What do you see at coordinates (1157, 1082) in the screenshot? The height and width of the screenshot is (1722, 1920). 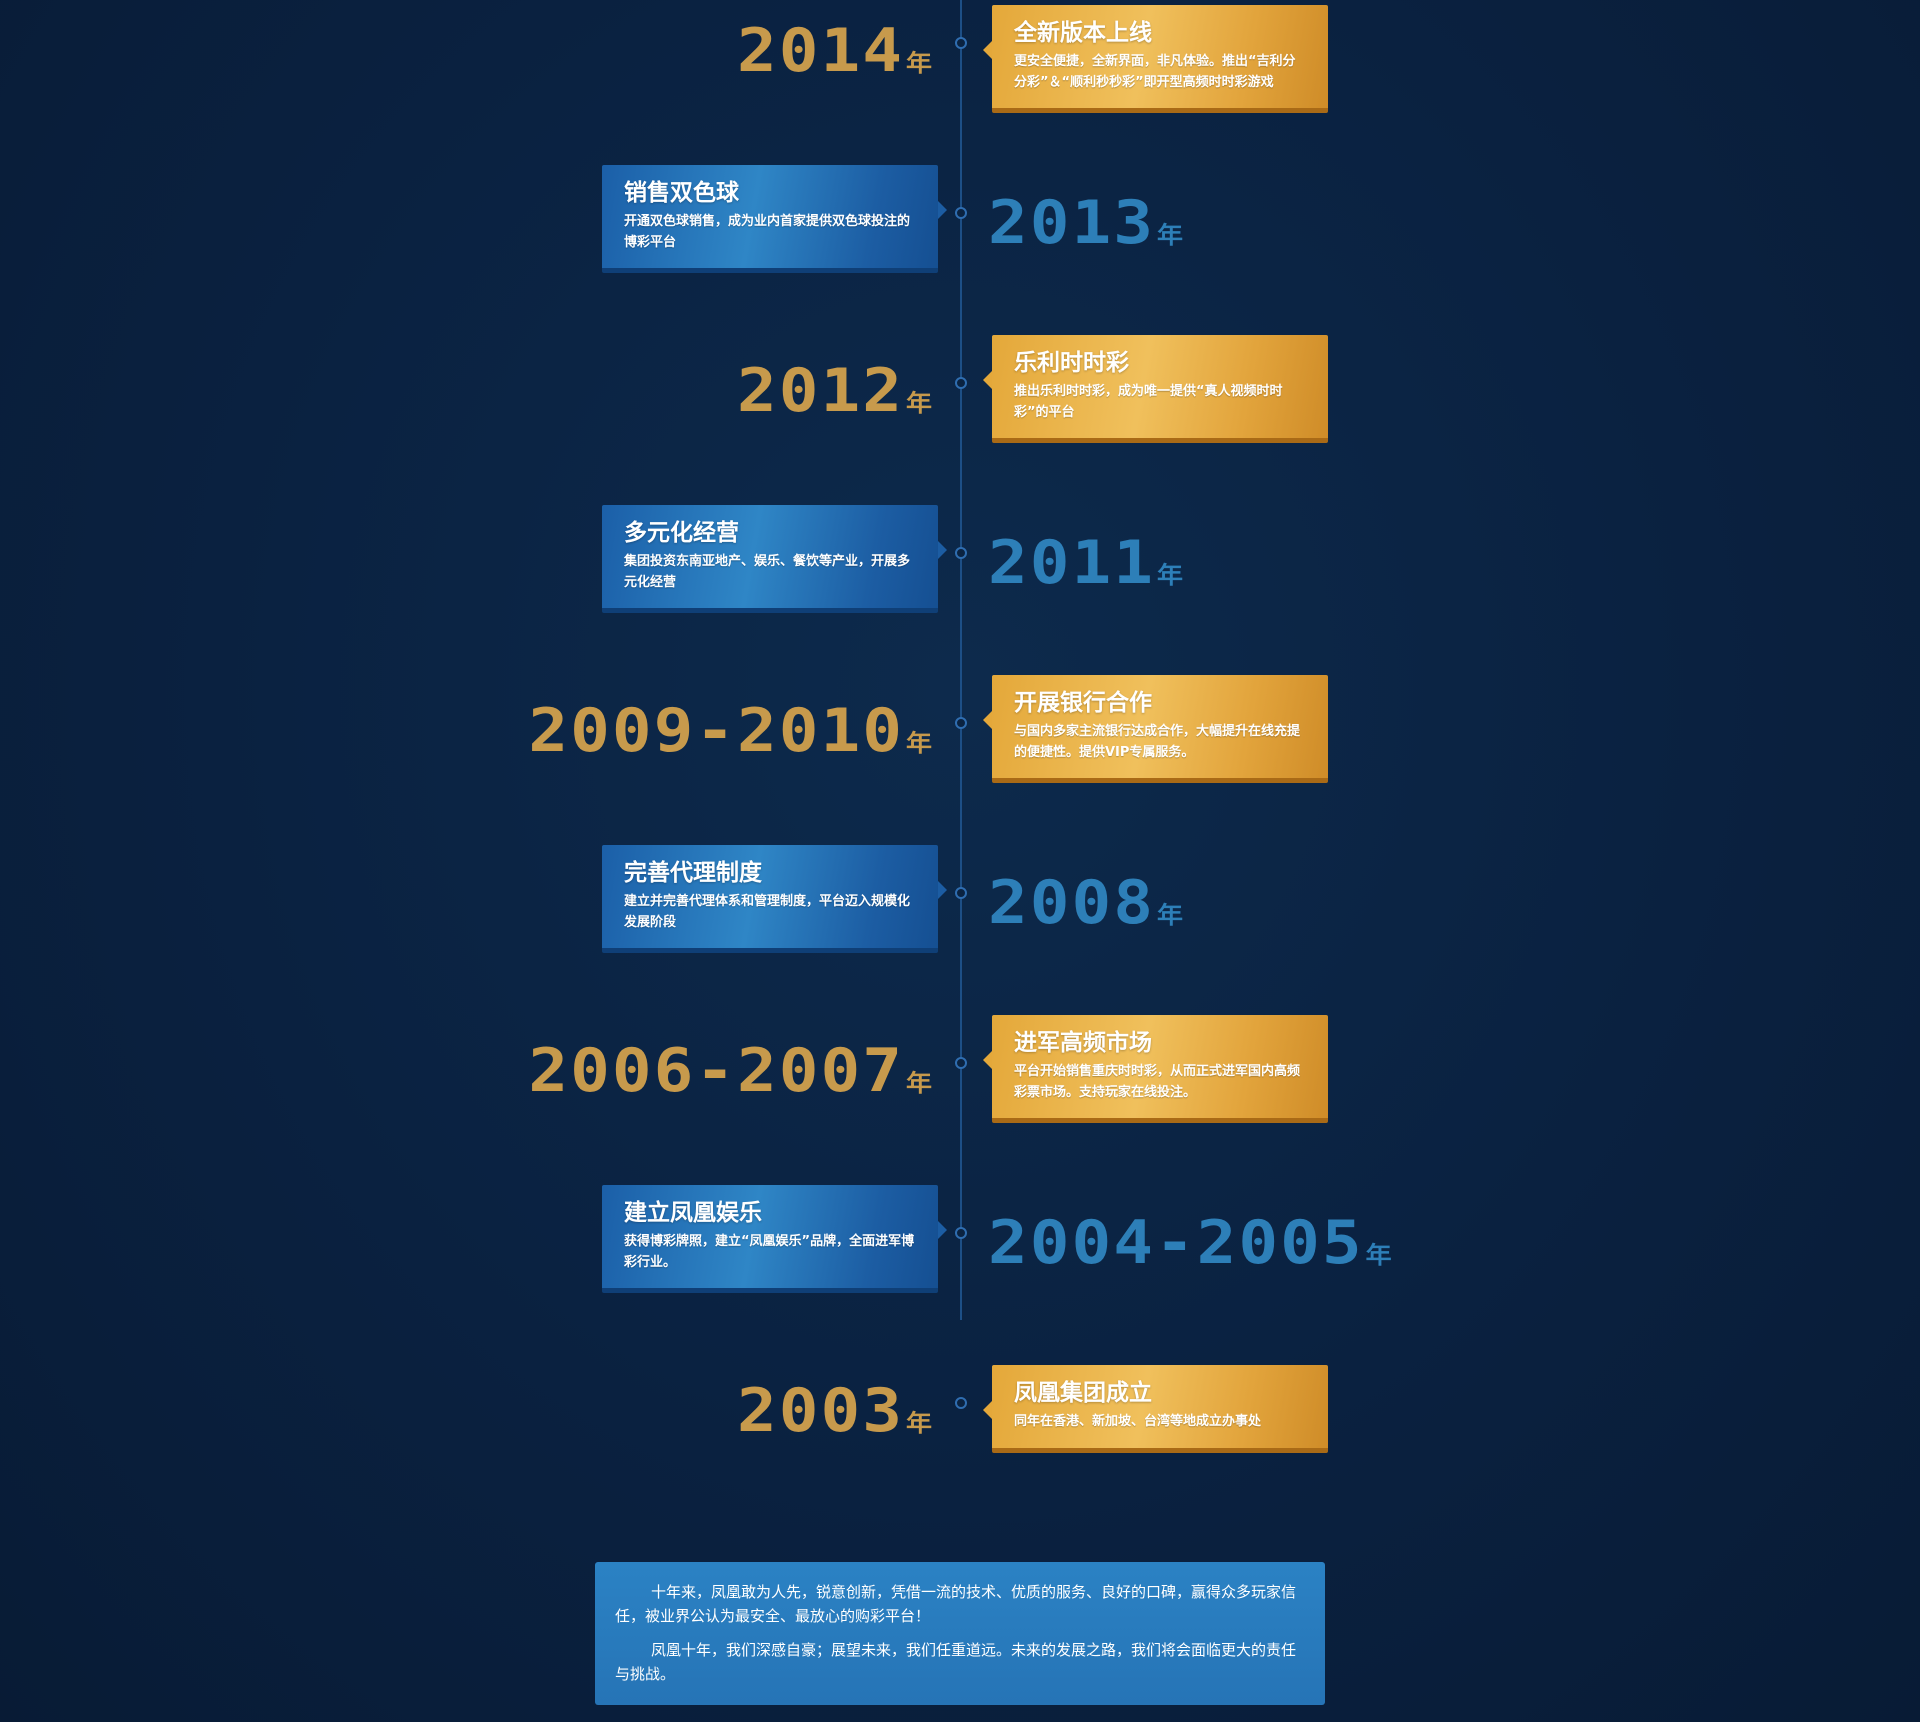 I see `card-desc: 平台开始销售重庆时时彩，从而正式进军国内高频彩票市场。支持玩家在线投注。` at bounding box center [1157, 1082].